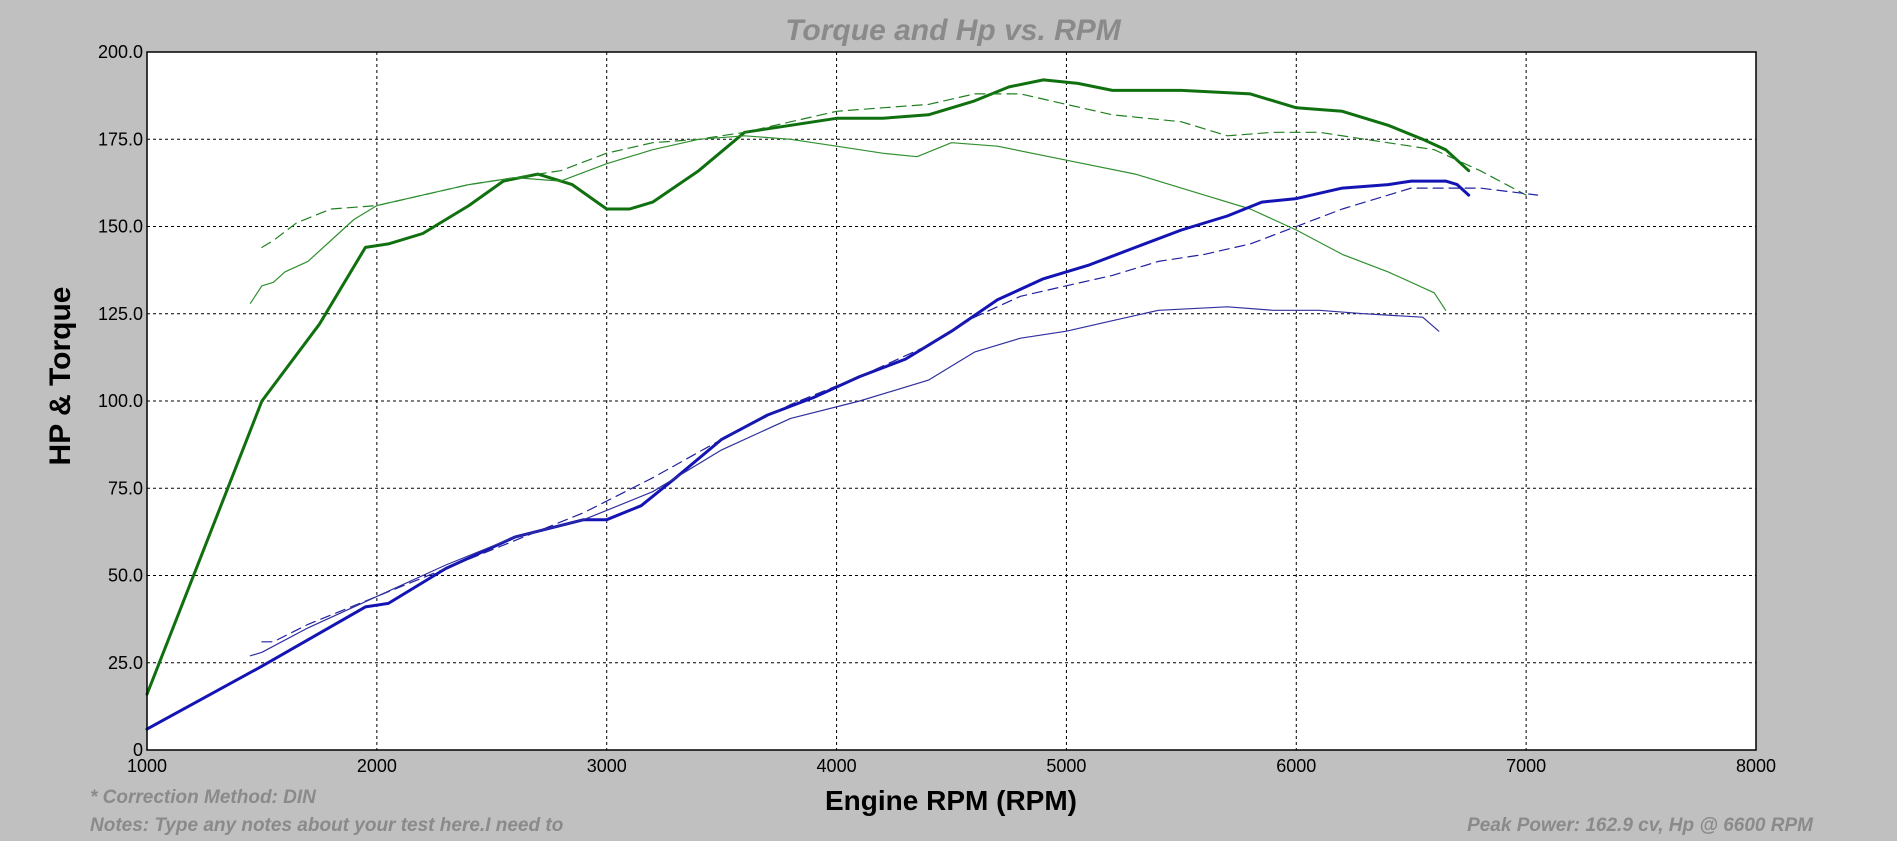 The width and height of the screenshot is (1897, 841). What do you see at coordinates (125, 488) in the screenshot?
I see `y-tick-label: 75.0` at bounding box center [125, 488].